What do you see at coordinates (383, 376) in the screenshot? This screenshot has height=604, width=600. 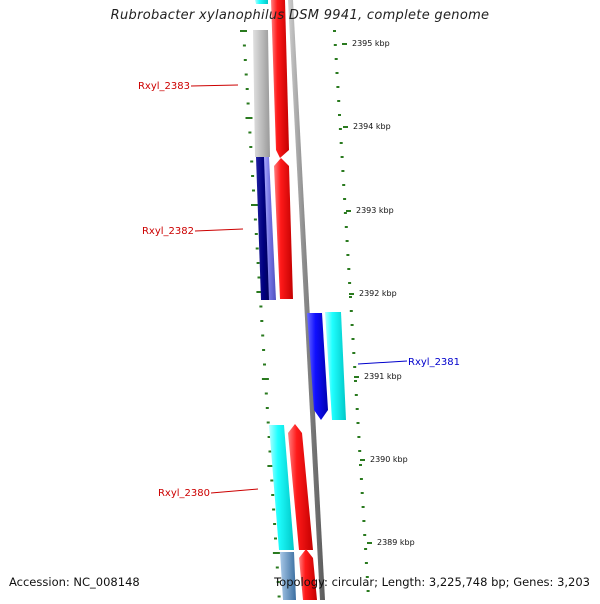 I see `scale-label: 2391 kbp` at bounding box center [383, 376].